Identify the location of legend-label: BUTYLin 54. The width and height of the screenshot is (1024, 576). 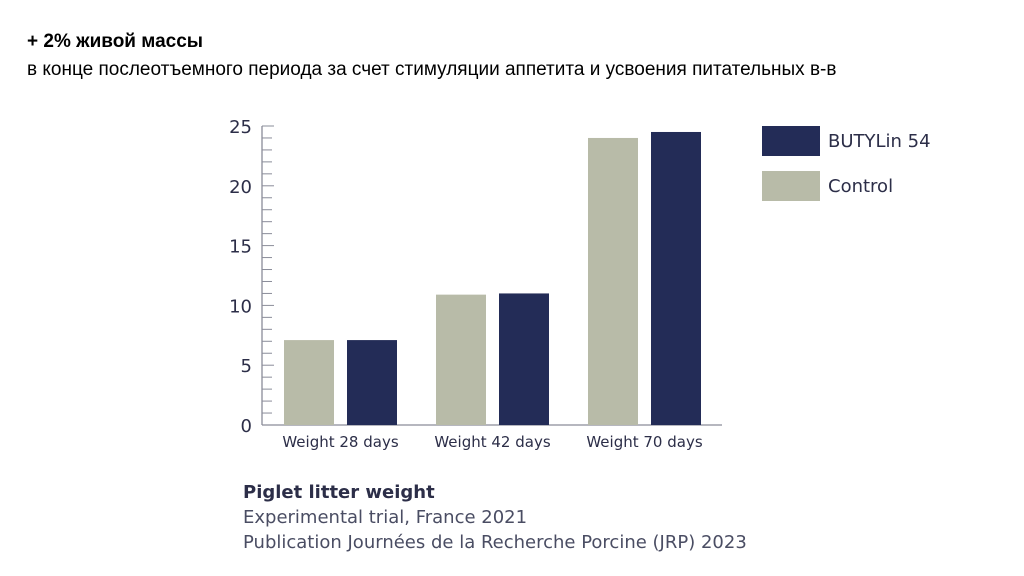
(879, 141).